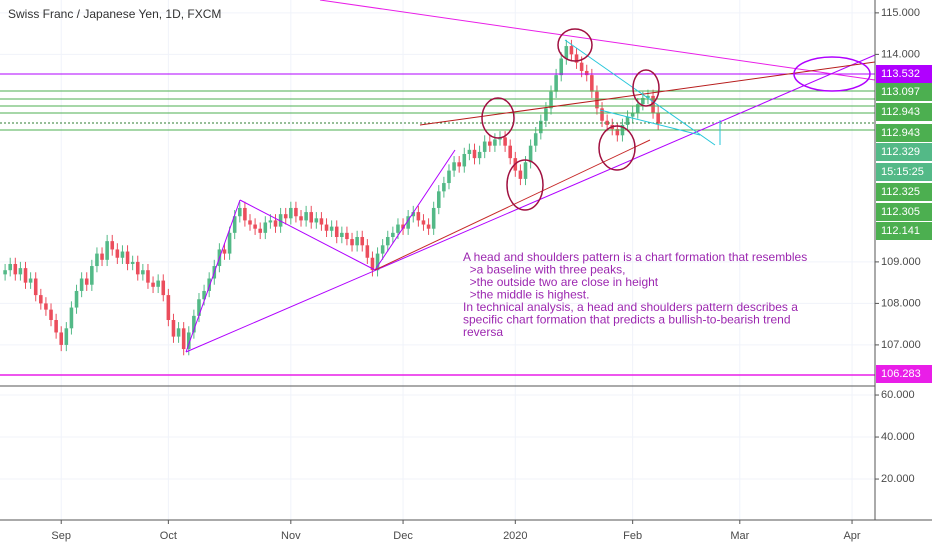 The height and width of the screenshot is (555, 932). I want to click on price-badge-label: 112.305, so click(900, 212).